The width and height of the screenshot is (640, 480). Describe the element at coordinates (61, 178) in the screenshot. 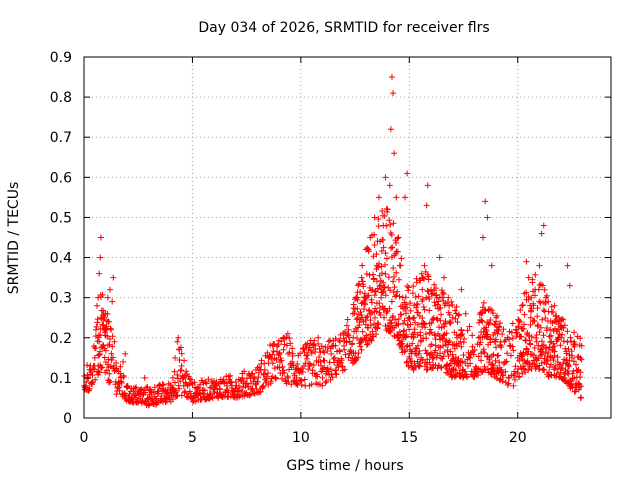

I see `y-tick-label: 0.6` at that location.